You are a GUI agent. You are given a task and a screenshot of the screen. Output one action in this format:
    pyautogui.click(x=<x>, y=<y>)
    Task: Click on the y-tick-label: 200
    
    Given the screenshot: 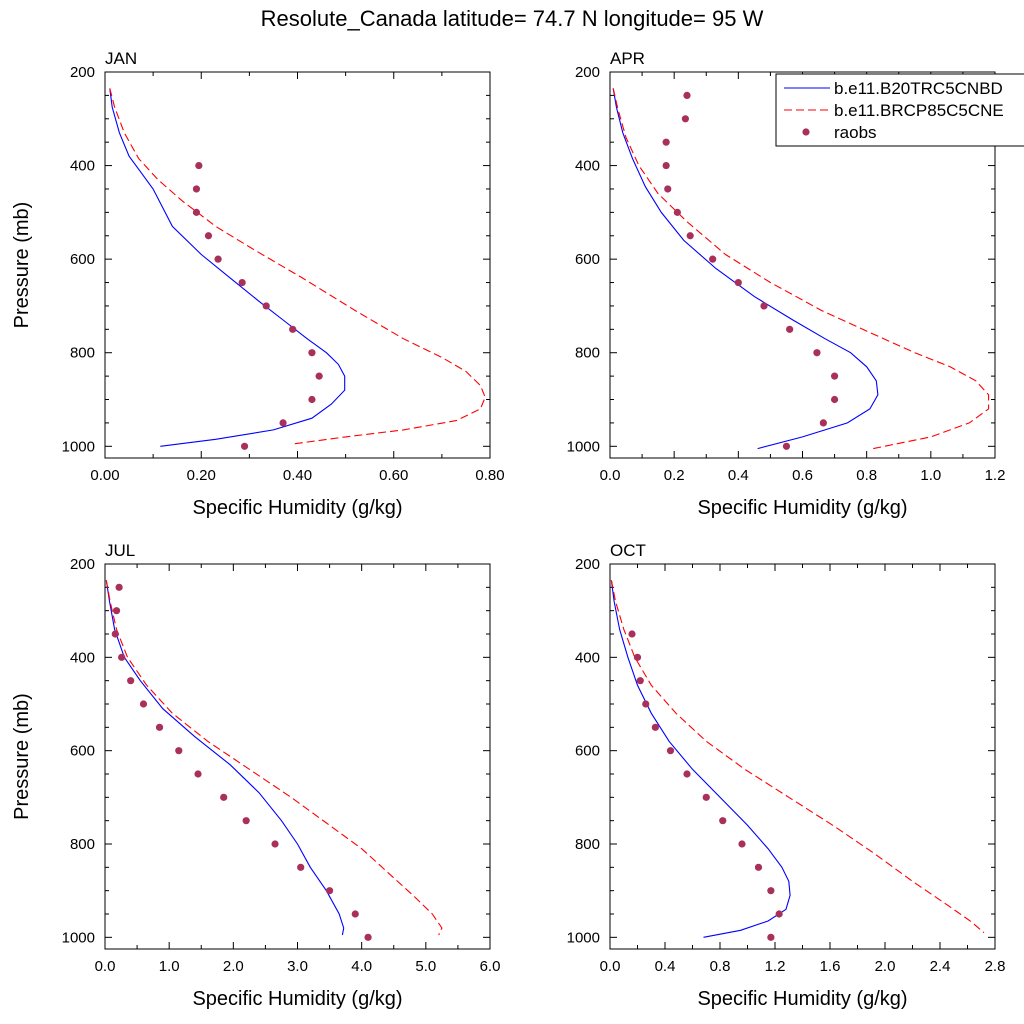 What is the action you would take?
    pyautogui.click(x=587, y=564)
    